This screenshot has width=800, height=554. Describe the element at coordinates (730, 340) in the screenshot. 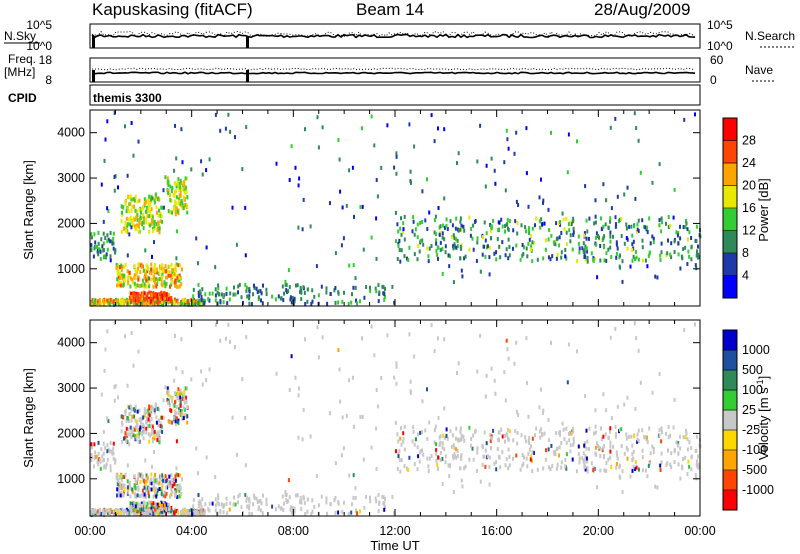

I see `colorbar-segment` at that location.